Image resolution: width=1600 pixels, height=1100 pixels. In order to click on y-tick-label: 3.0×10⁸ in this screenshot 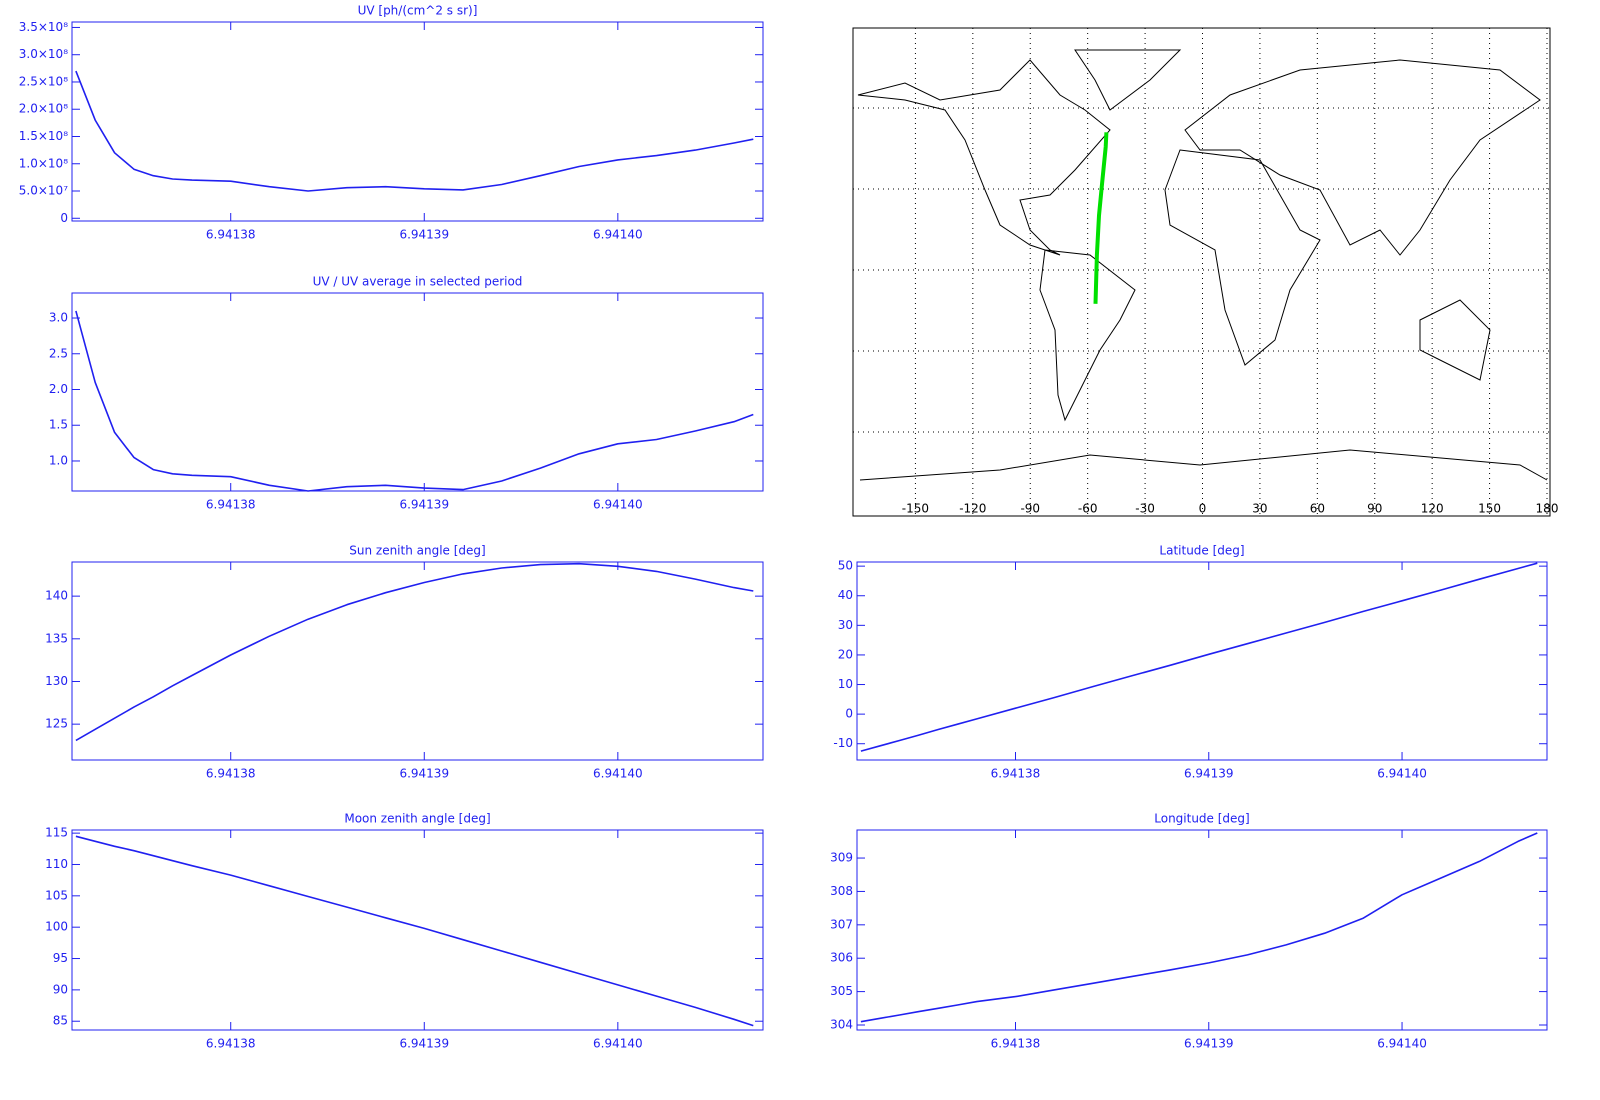, I will do `click(43, 54)`.